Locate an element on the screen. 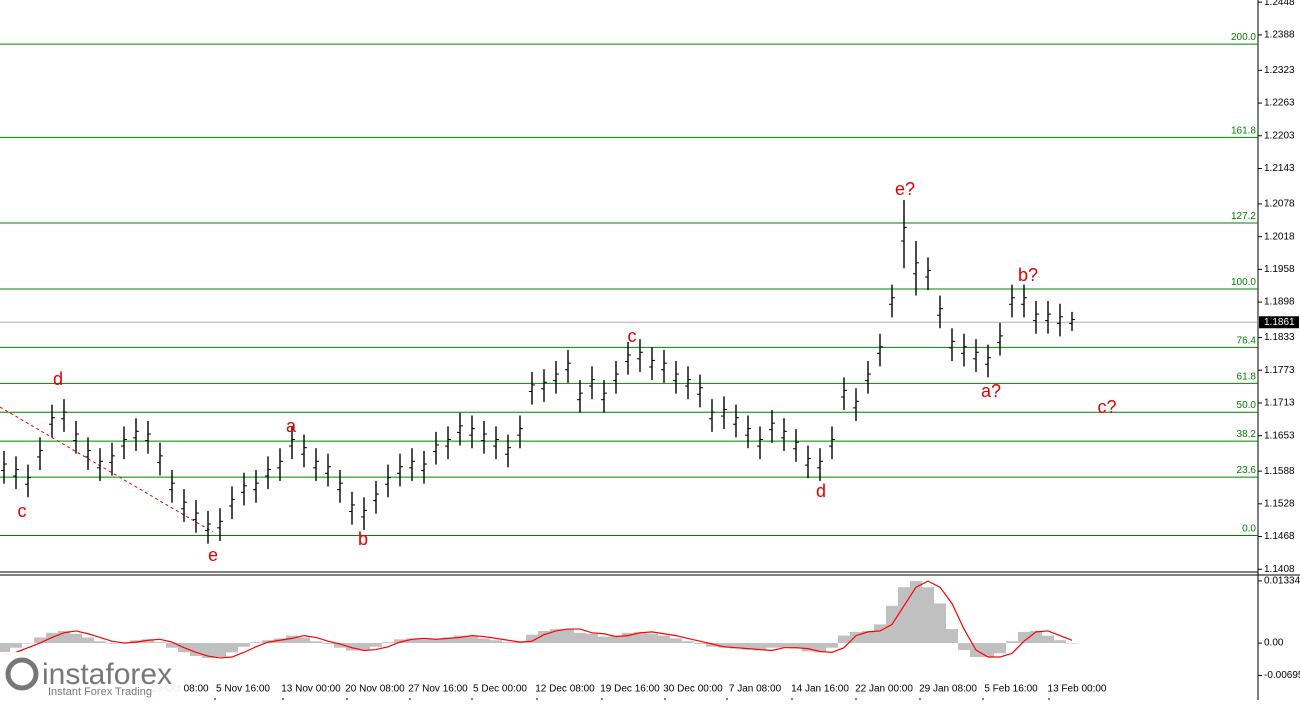  y-tick-label: 1.1833 is located at coordinates (1279, 337).